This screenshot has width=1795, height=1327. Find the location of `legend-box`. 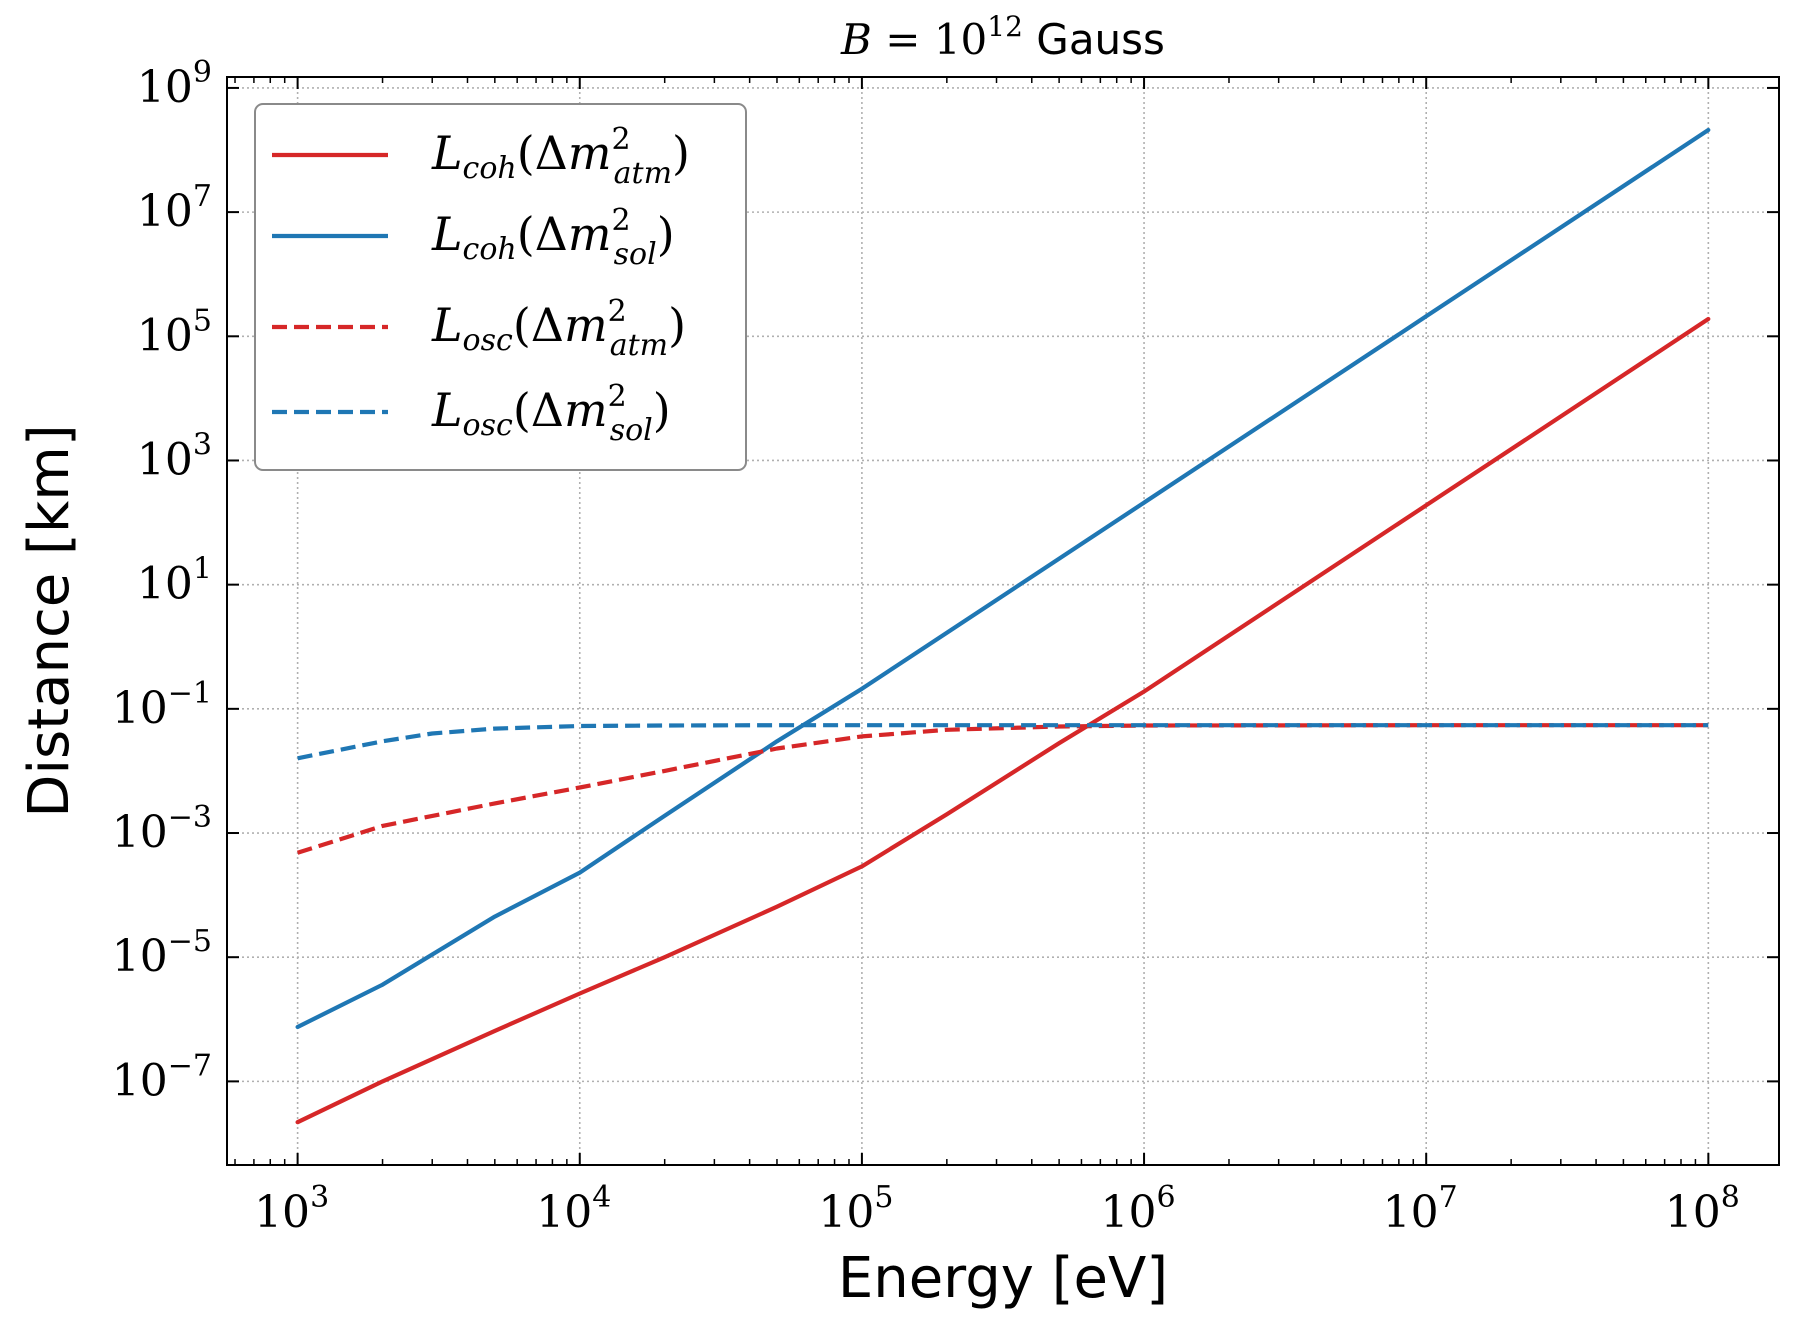

legend-box is located at coordinates (500, 287).